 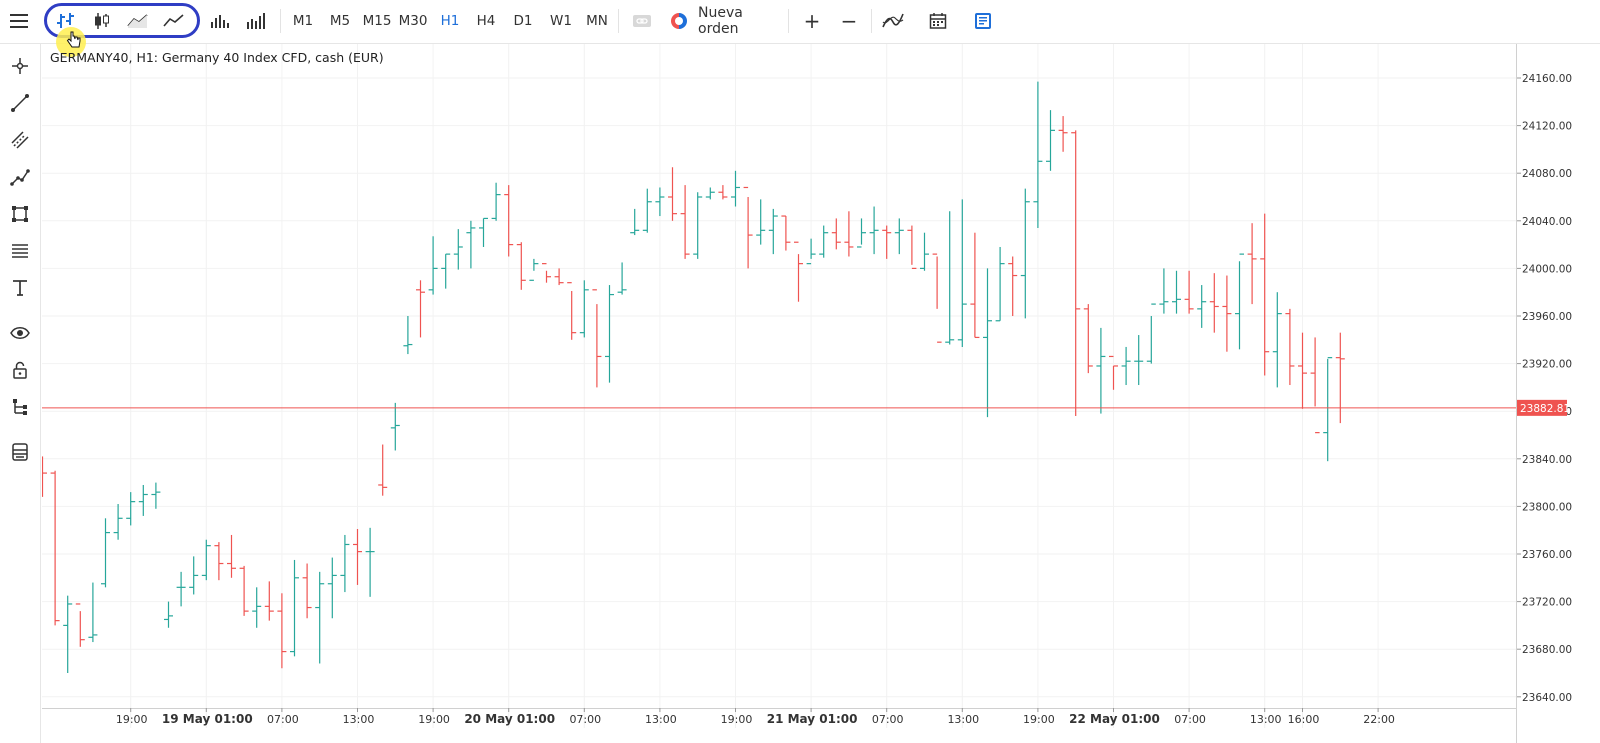 I want to click on volume-profile-icon, so click(x=256, y=21).